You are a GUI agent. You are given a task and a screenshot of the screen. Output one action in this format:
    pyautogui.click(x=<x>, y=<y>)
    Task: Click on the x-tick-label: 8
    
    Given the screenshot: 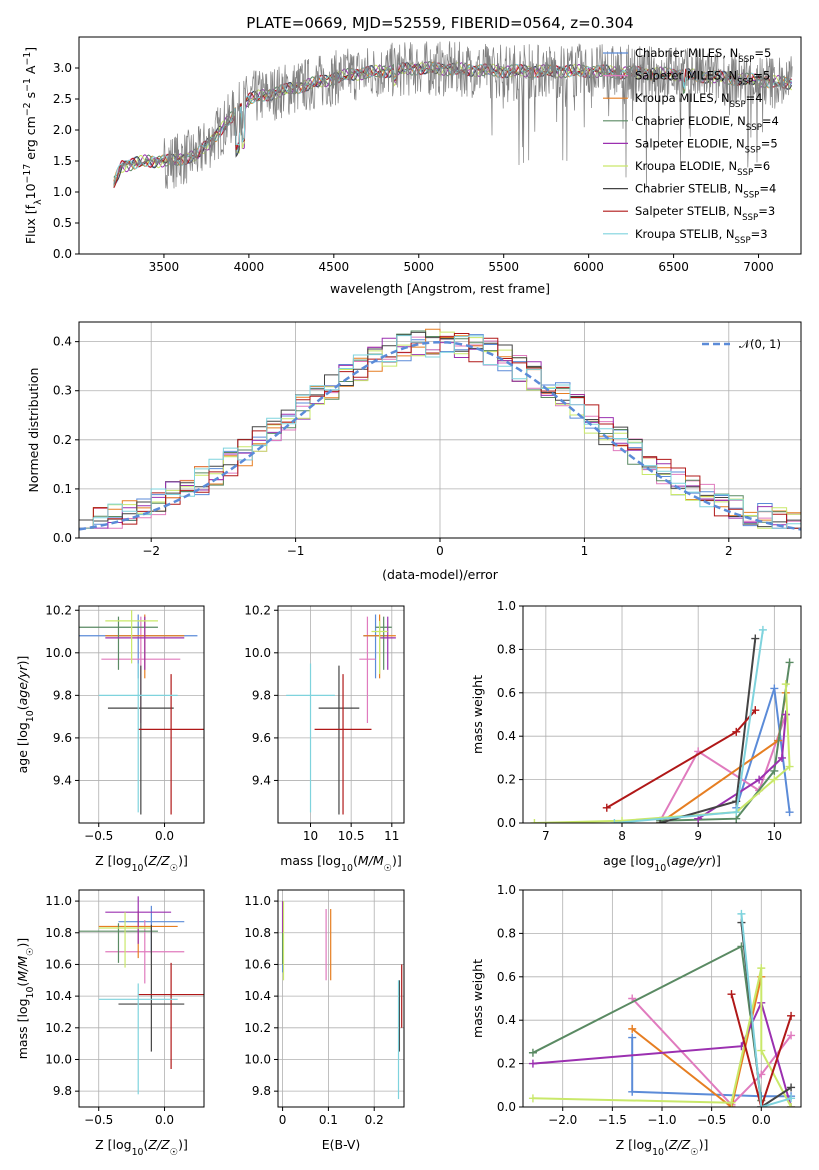 What is the action you would take?
    pyautogui.click(x=622, y=836)
    